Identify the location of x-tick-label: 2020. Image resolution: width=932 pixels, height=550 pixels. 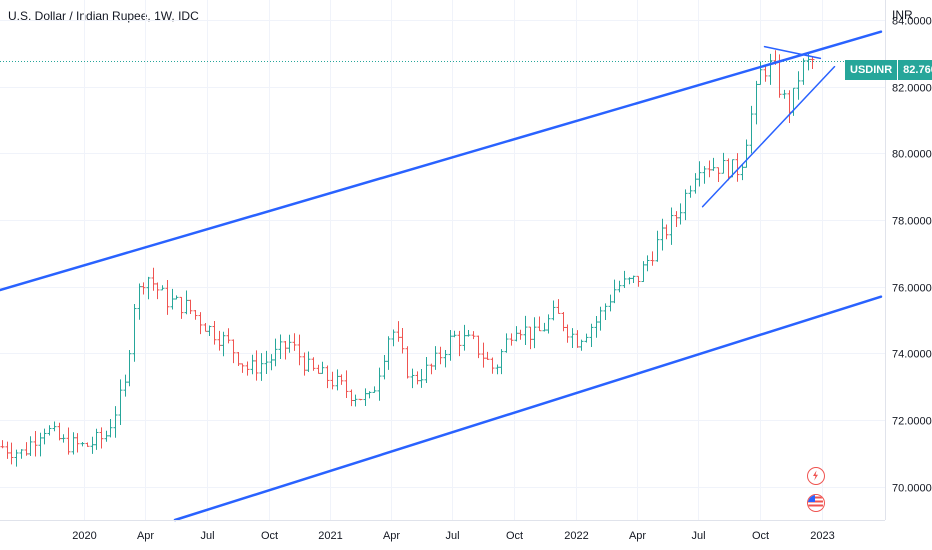
(84, 536).